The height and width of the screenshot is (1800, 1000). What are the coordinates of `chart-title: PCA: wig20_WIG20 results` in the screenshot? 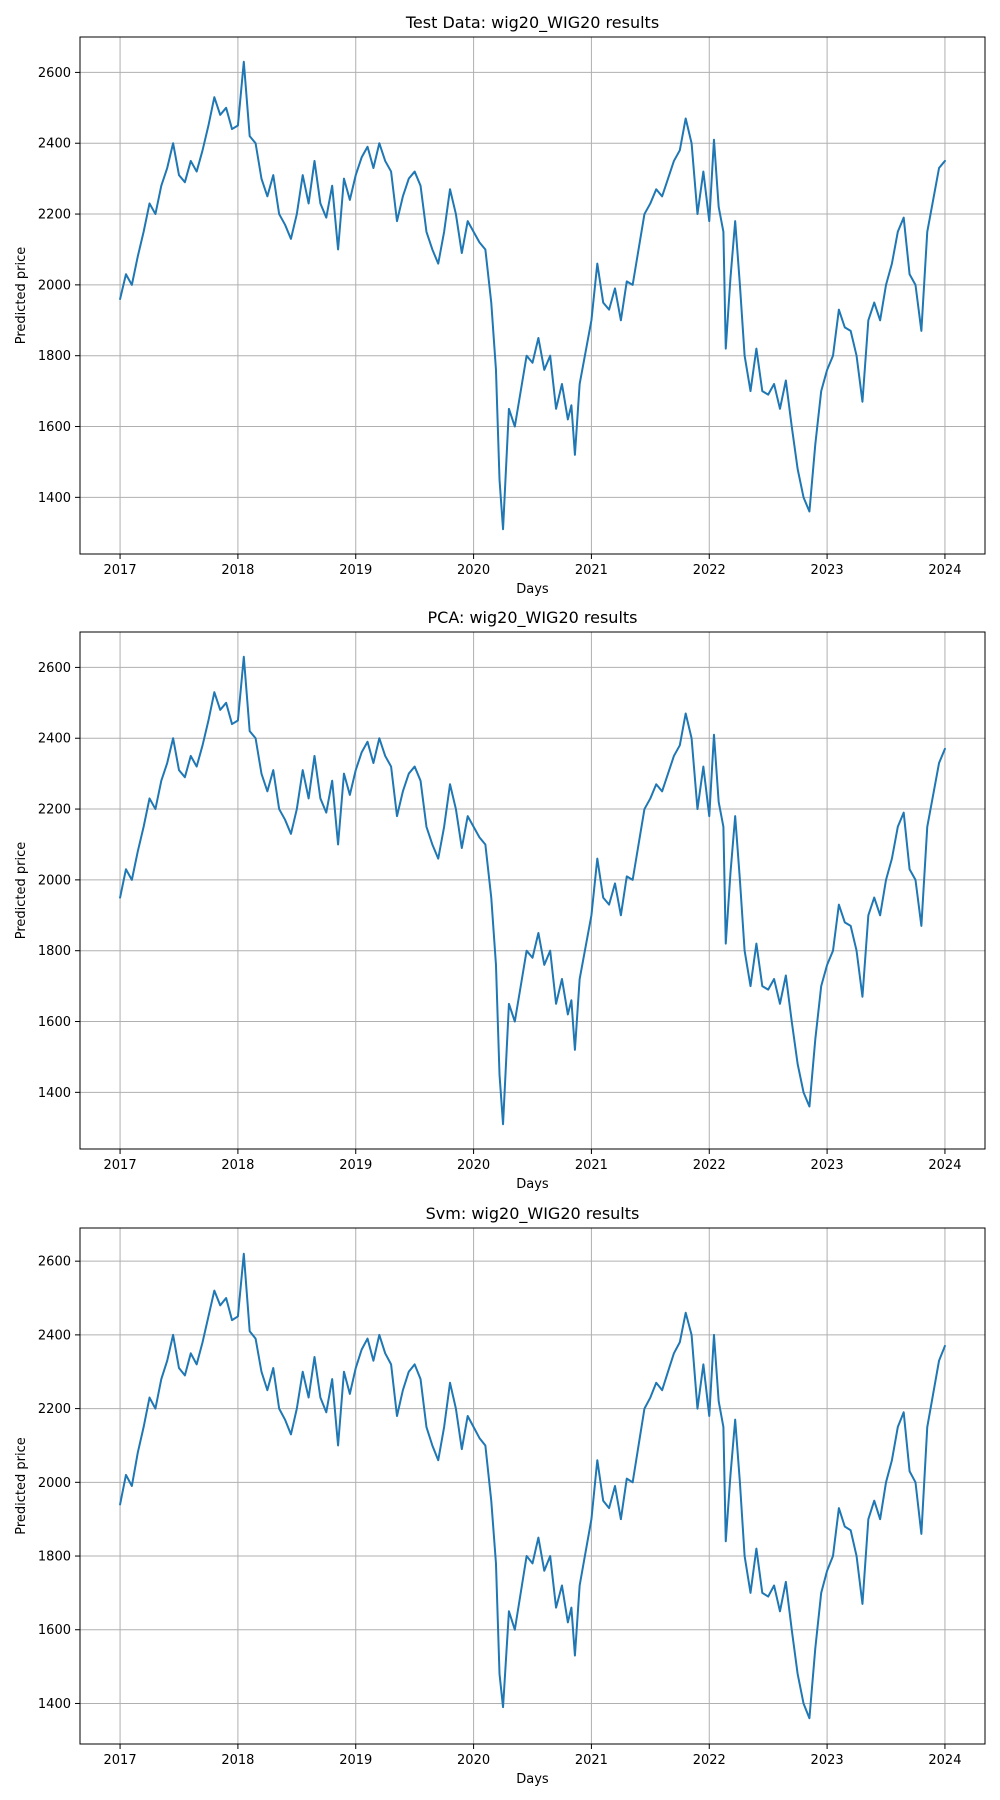 It's located at (533, 618).